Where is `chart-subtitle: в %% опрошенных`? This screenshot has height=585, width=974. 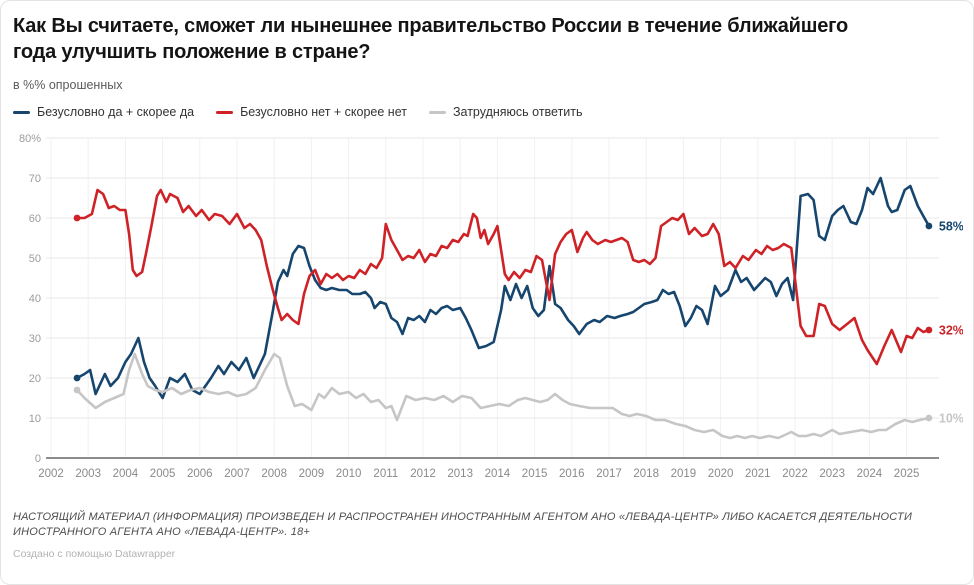
chart-subtitle: в %% опрошенных is located at coordinates (68, 85).